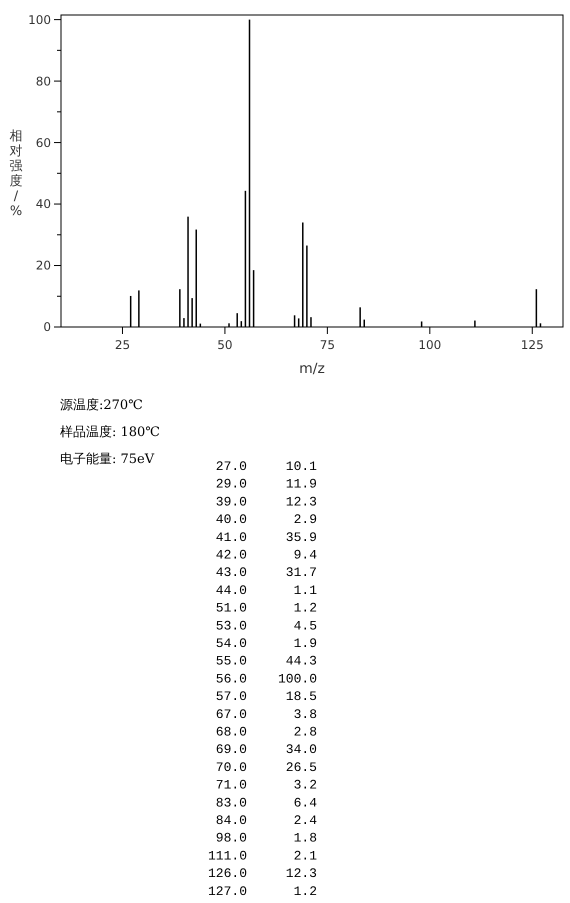 The width and height of the screenshot is (570, 903). Describe the element at coordinates (231, 785) in the screenshot. I see `text: 71.0` at that location.